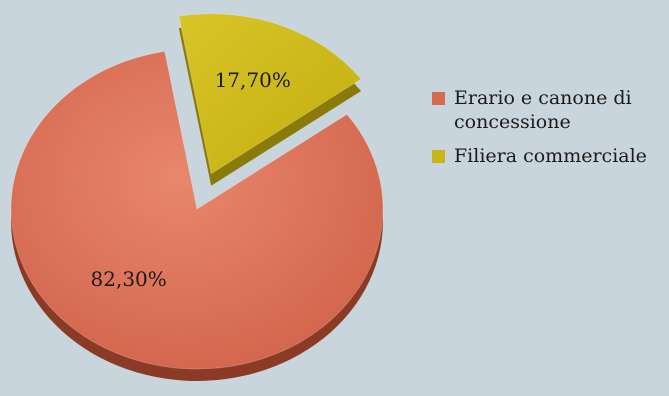 The image size is (669, 396). I want to click on legend-swatch-erario, so click(438, 98).